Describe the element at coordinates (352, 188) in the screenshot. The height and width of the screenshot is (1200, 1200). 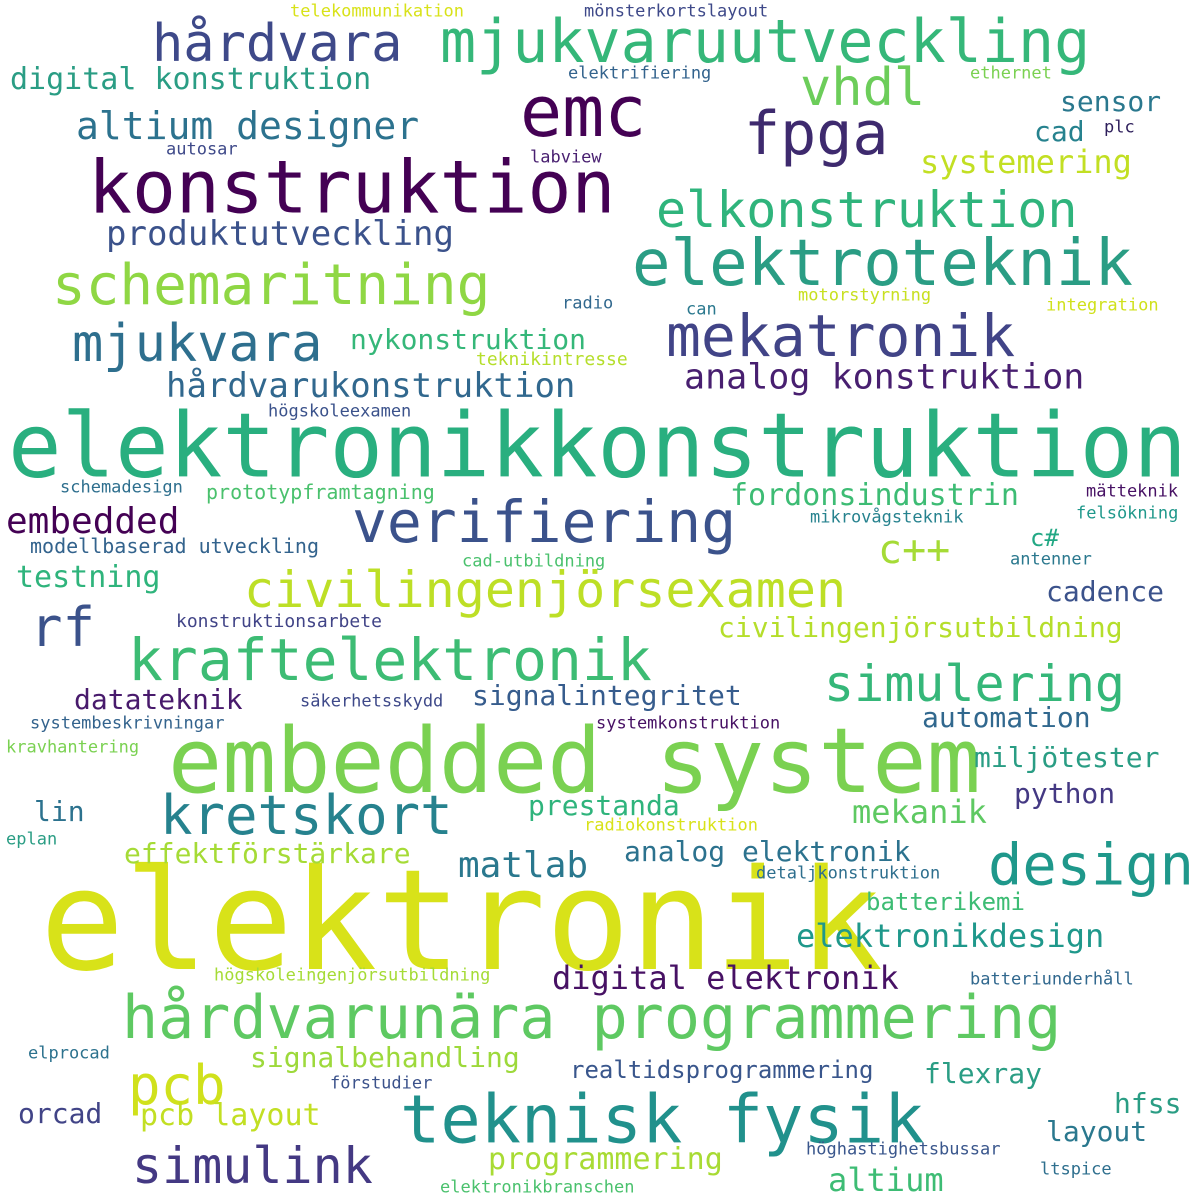
I see `word-konstruktion: konstruktion` at that location.